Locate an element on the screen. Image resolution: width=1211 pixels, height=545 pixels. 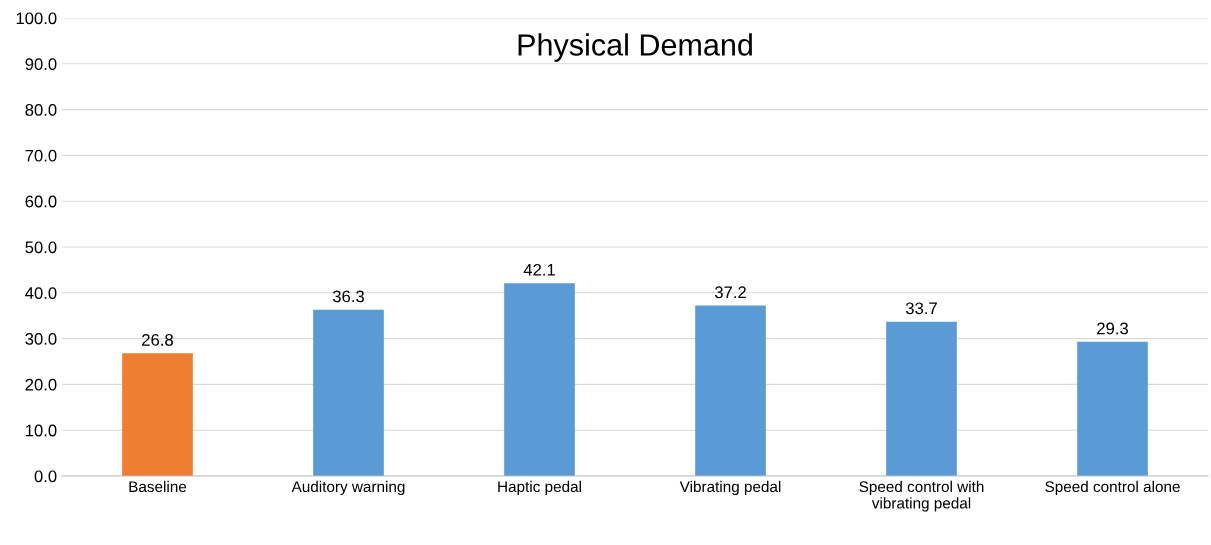
y-tick-label: 80.0 is located at coordinates (41, 110).